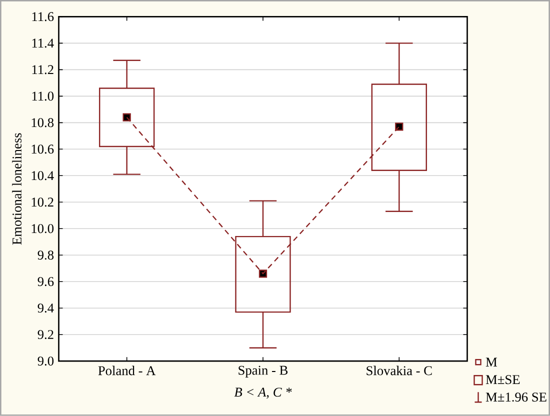  What do you see at coordinates (46, 255) in the screenshot?
I see `y-tick-label: 9.8` at bounding box center [46, 255].